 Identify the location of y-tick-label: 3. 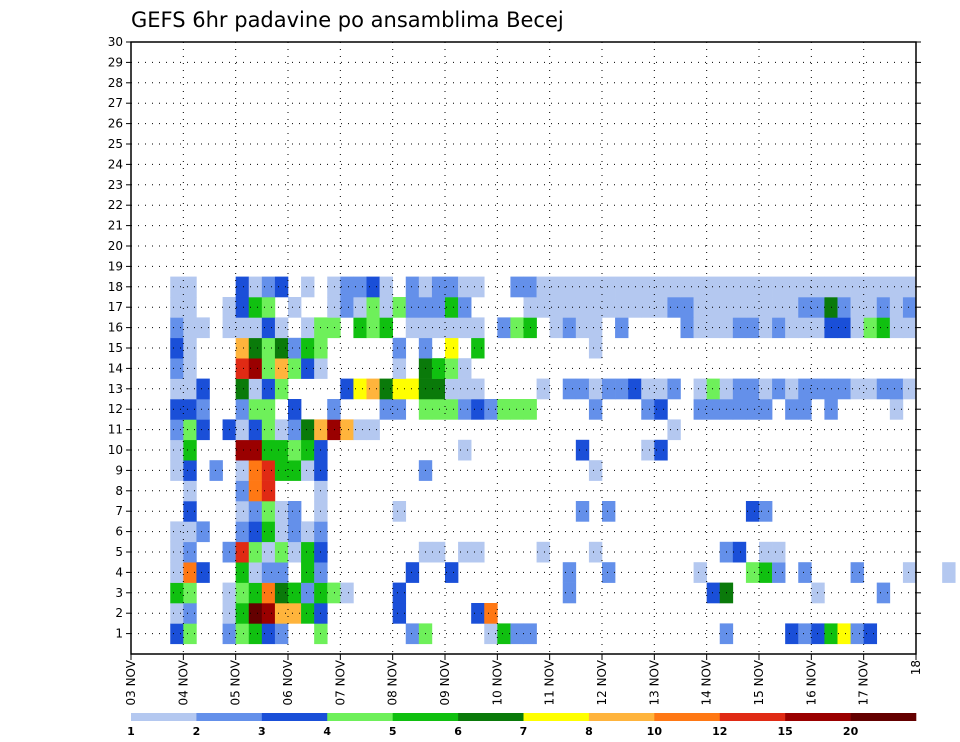
(119, 593).